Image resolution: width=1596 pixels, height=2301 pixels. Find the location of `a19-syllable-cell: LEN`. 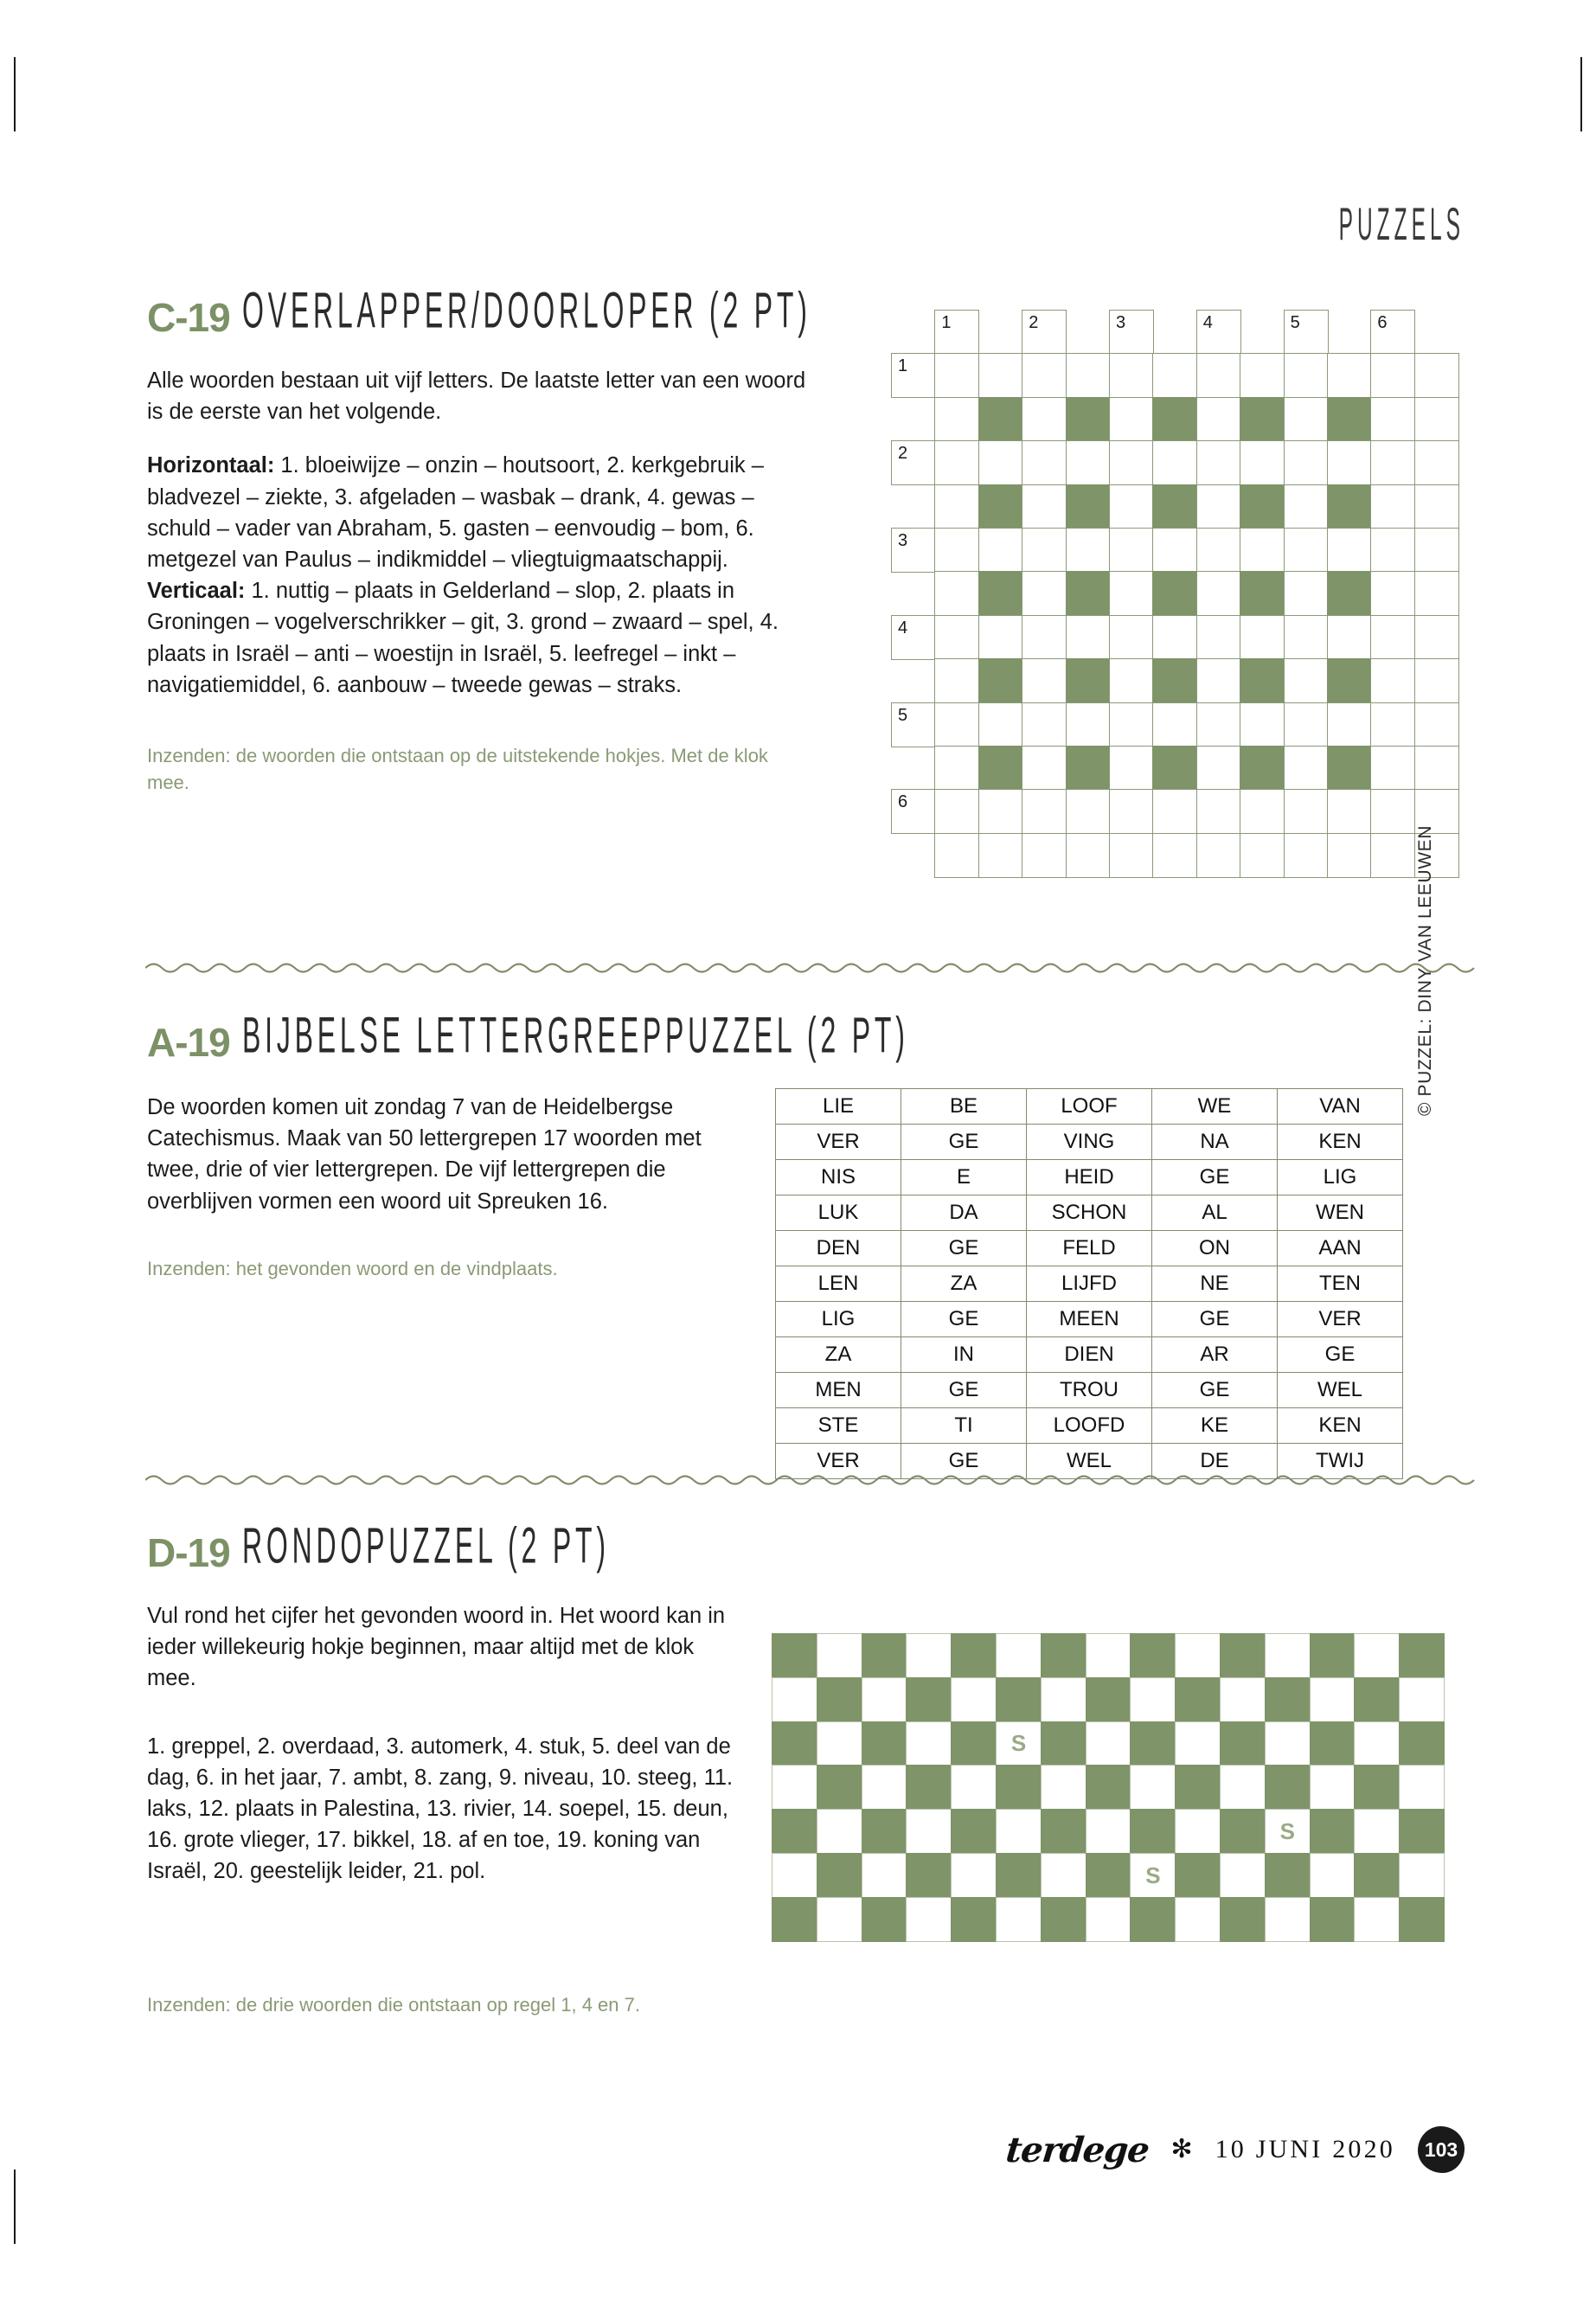

a19-syllable-cell: LEN is located at coordinates (838, 1284).